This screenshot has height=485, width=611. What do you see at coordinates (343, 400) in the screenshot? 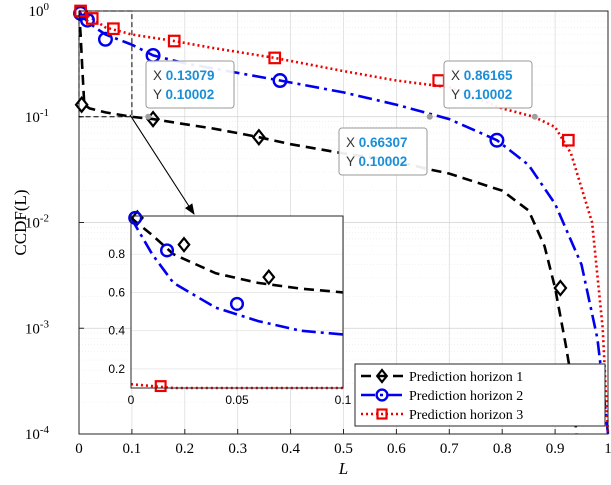
I see `inset-x-tick-label: 0.1` at bounding box center [343, 400].